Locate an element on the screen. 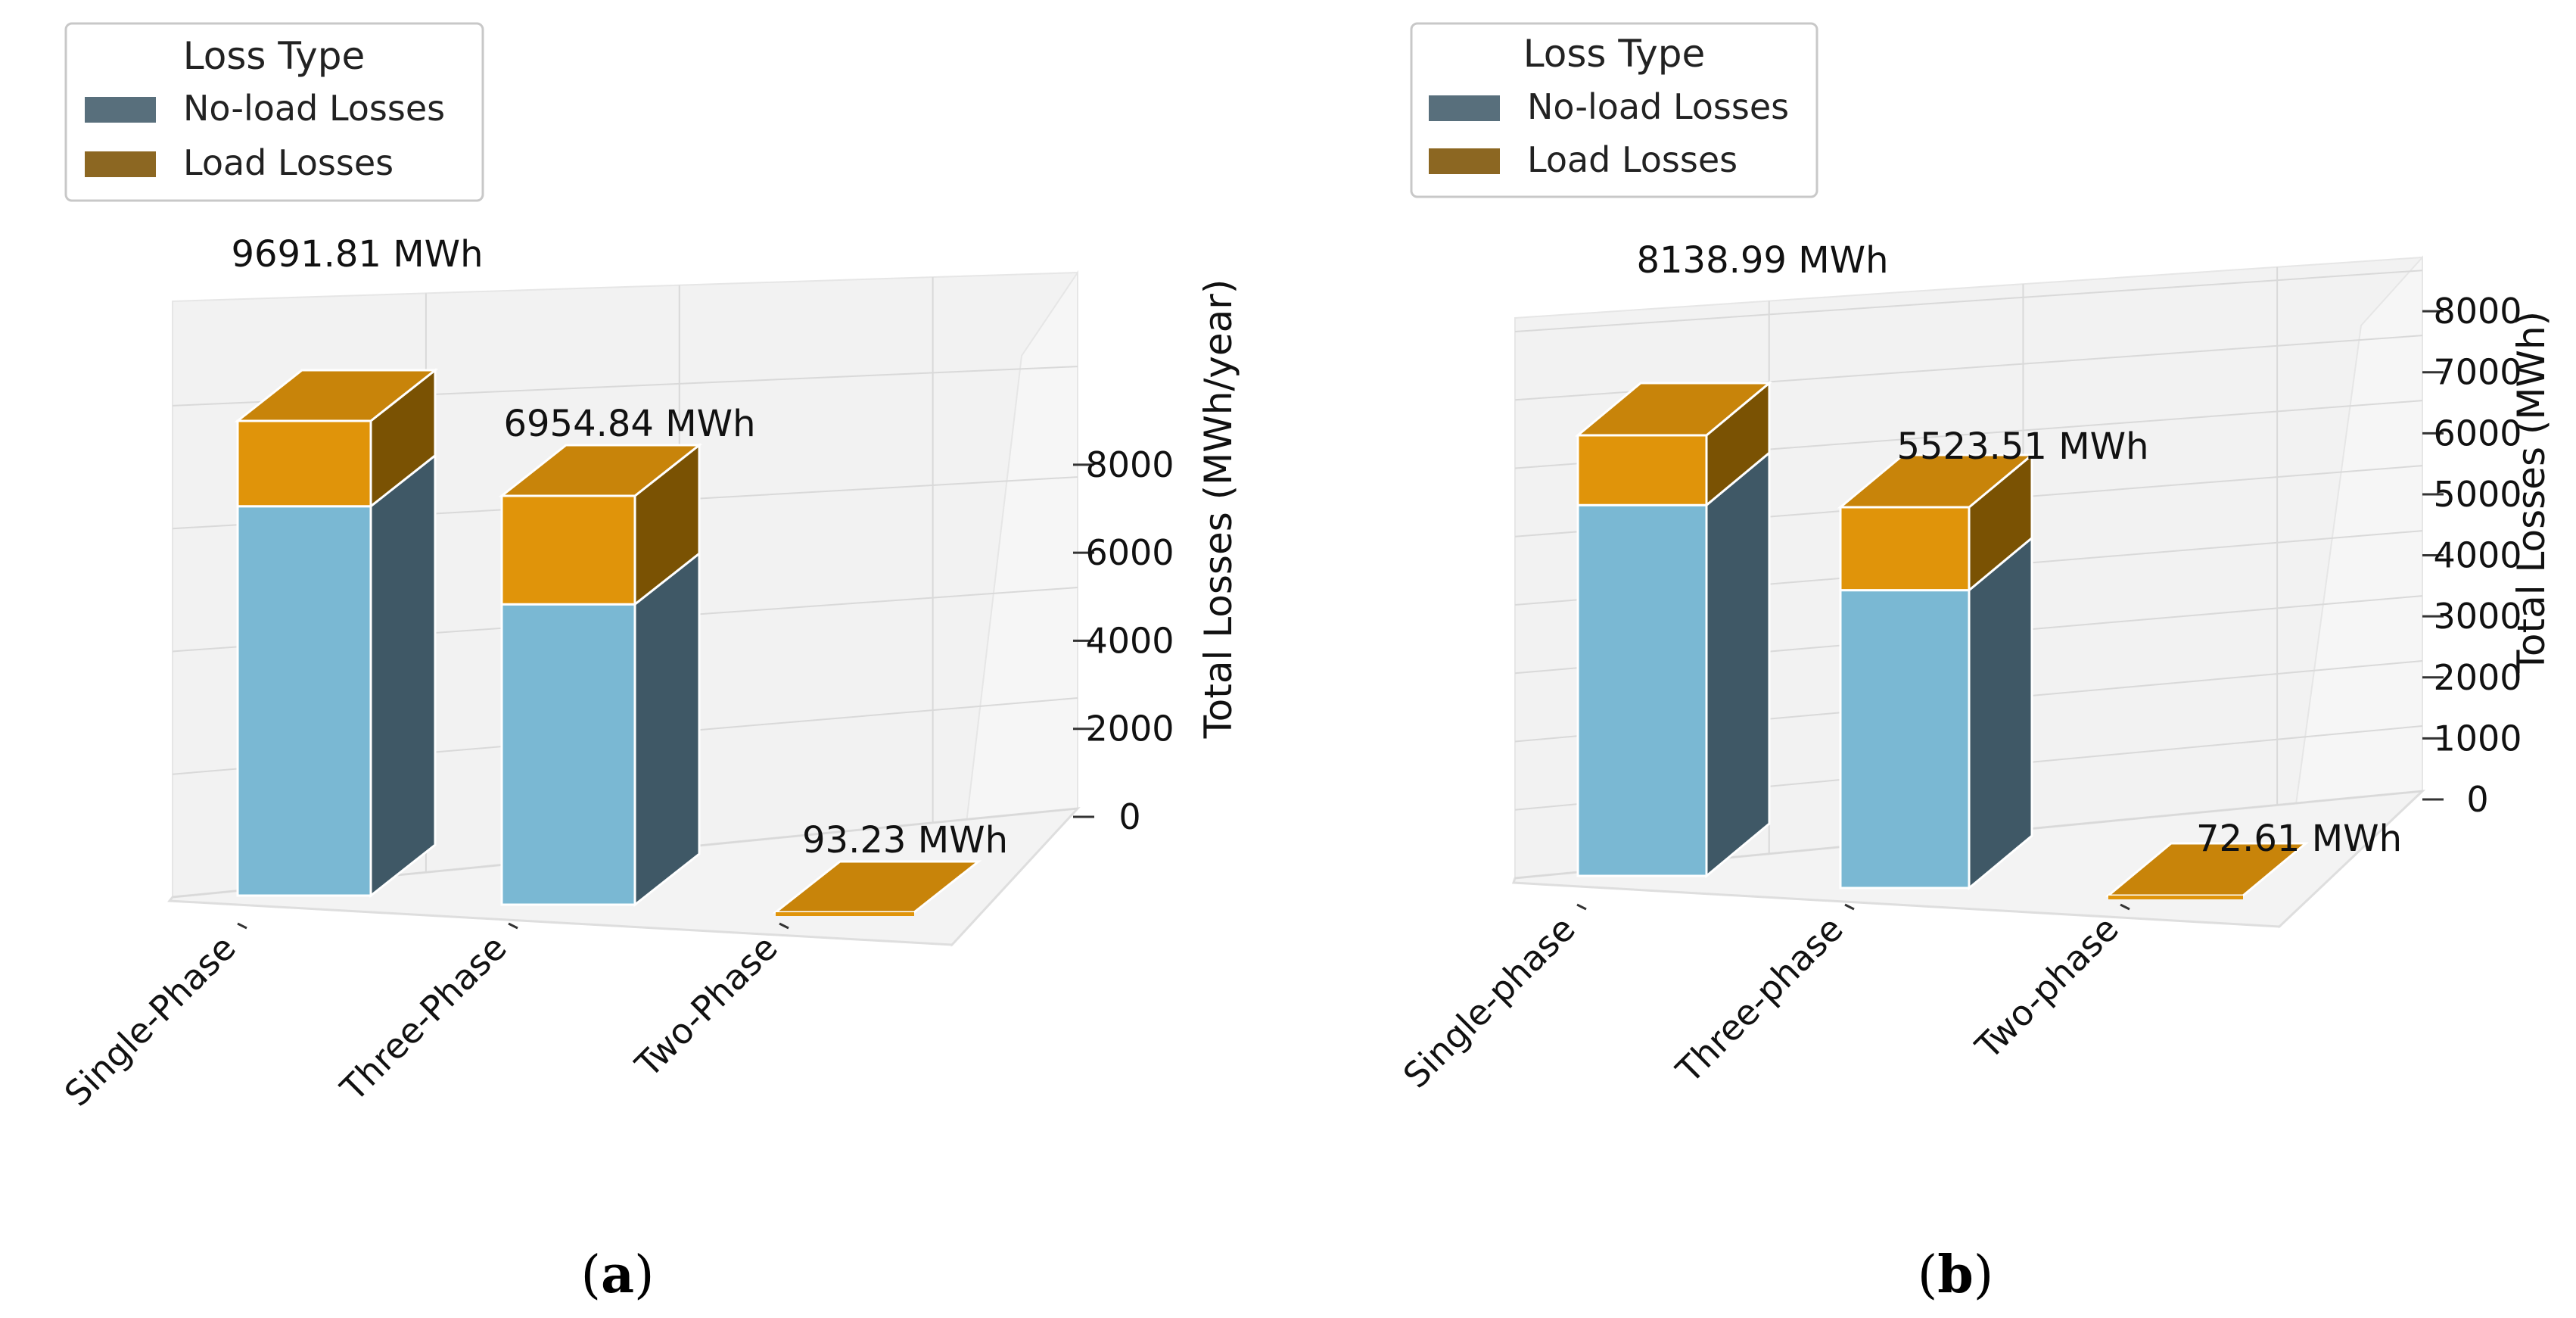 The image size is (2576, 1318). z-tick-label-b-3: 3000 is located at coordinates (2477, 616).